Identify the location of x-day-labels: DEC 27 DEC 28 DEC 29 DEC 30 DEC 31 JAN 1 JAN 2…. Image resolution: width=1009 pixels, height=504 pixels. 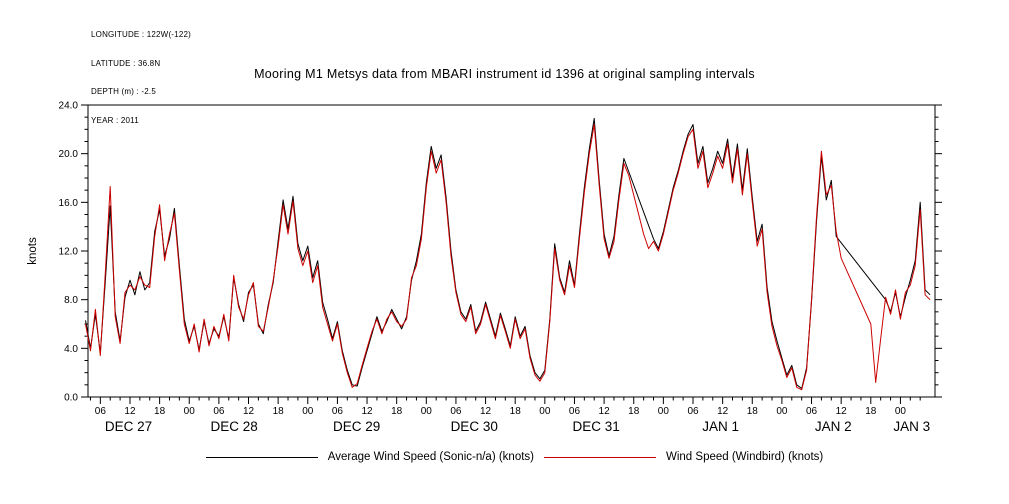
(517, 426).